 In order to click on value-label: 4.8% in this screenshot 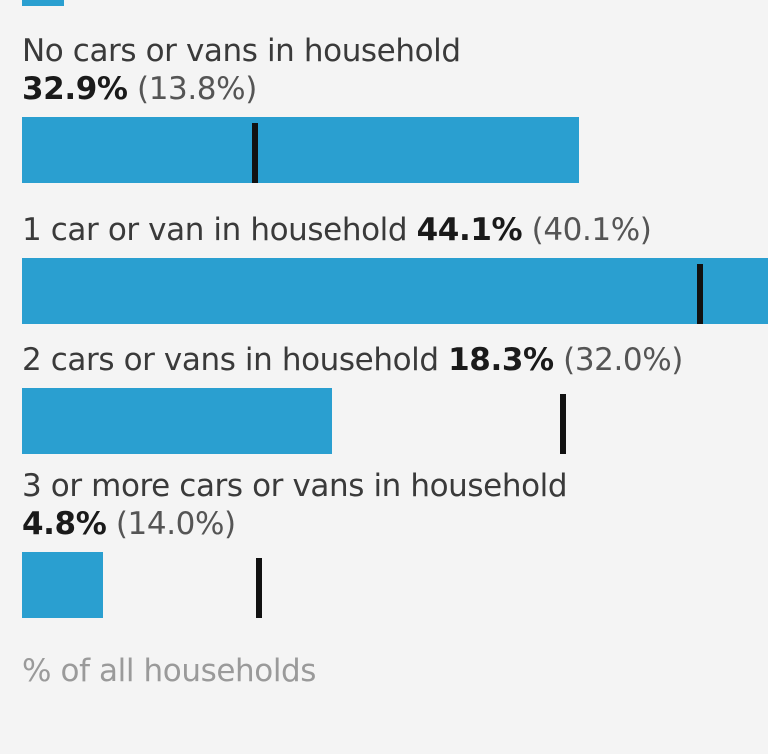, I will do `click(64, 524)`.